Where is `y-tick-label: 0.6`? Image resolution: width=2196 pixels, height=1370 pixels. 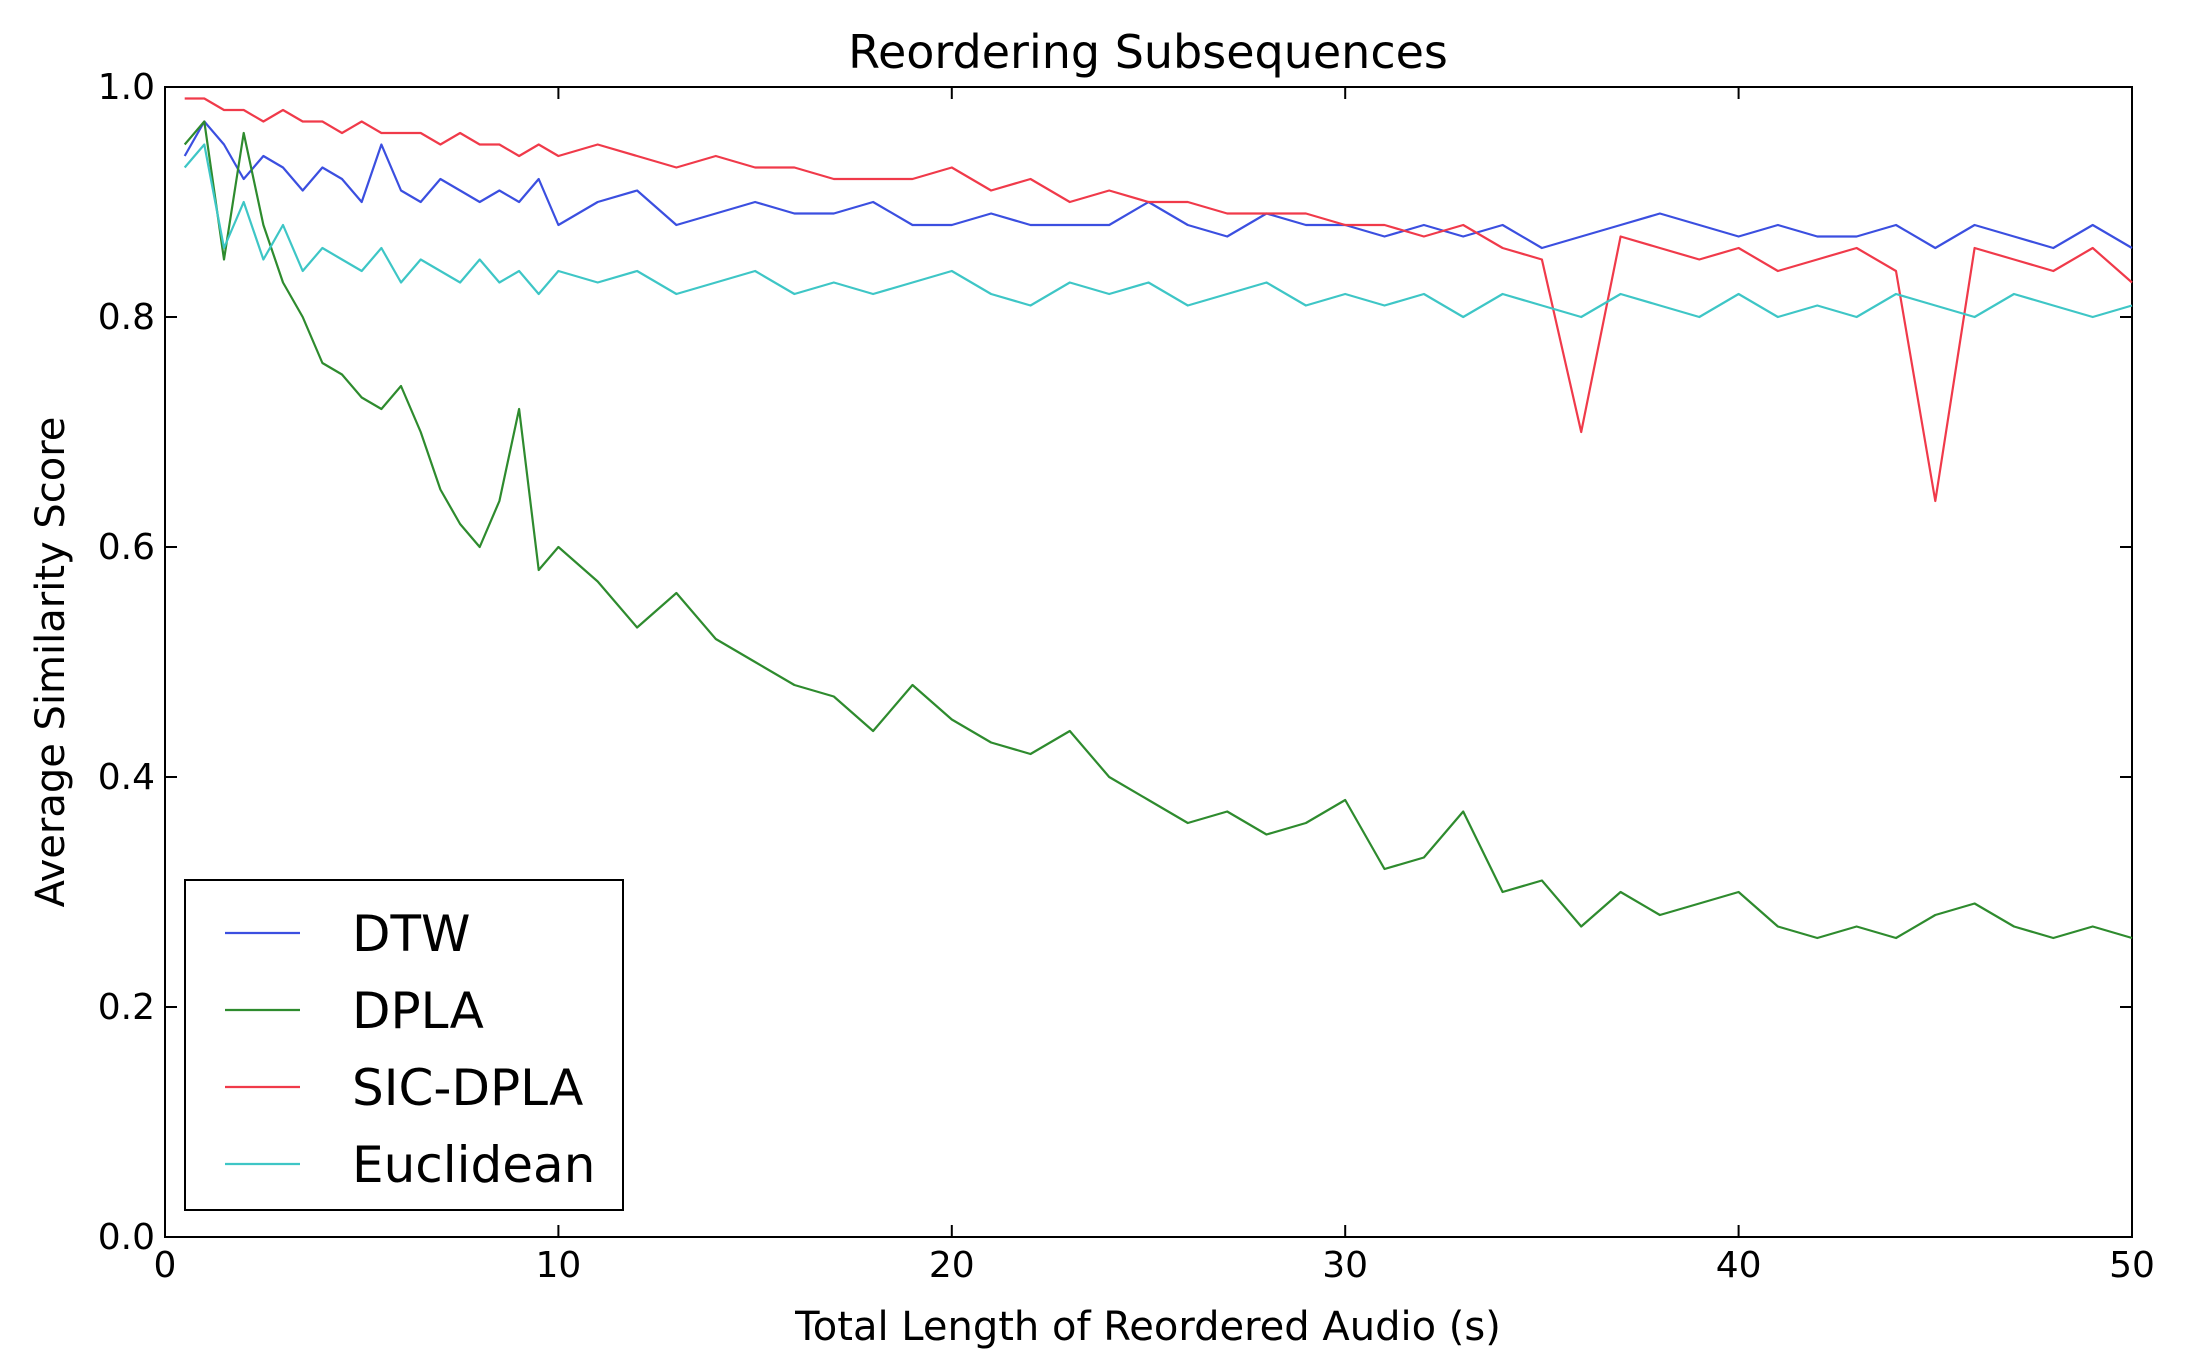 y-tick-label: 0.6 is located at coordinates (126, 547).